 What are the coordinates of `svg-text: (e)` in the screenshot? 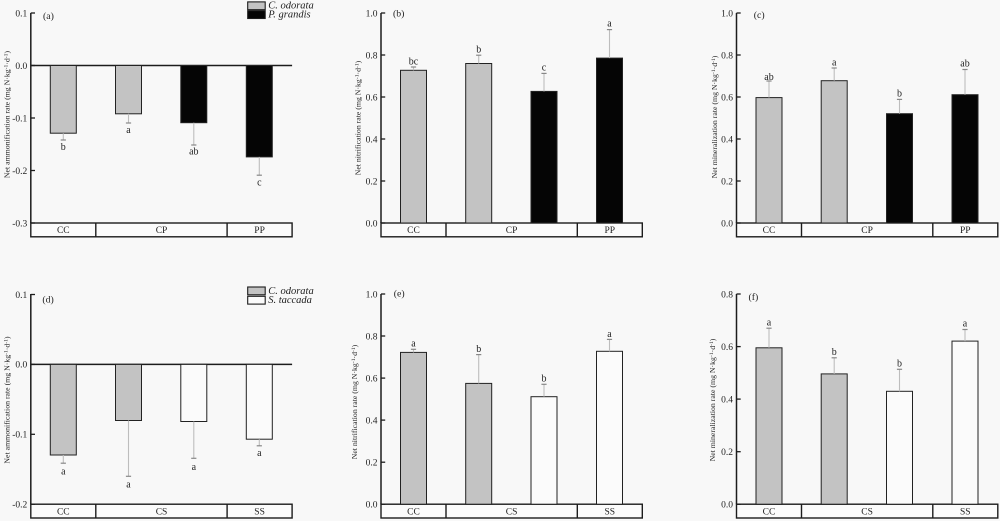 It's located at (399, 293).